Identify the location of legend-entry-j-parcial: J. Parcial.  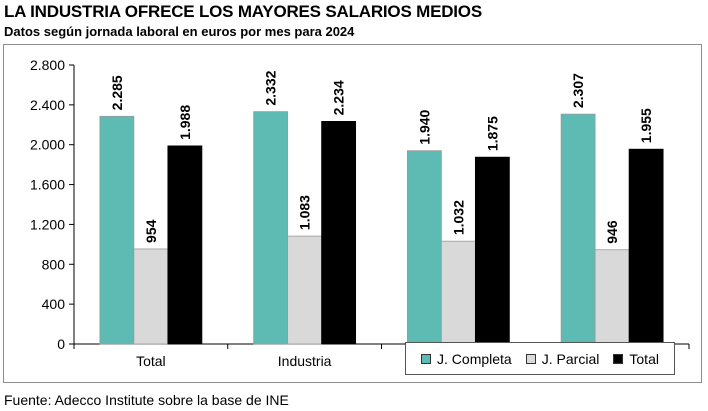
(562, 358).